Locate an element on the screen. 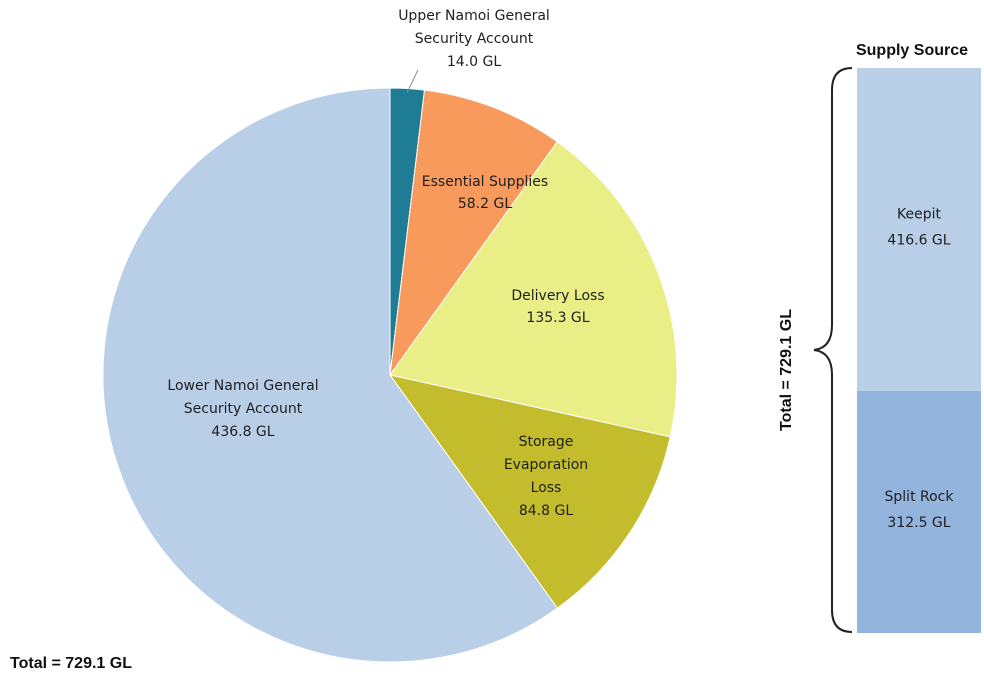 This screenshot has width=984, height=676. bar-segment-keepit is located at coordinates (919, 229).